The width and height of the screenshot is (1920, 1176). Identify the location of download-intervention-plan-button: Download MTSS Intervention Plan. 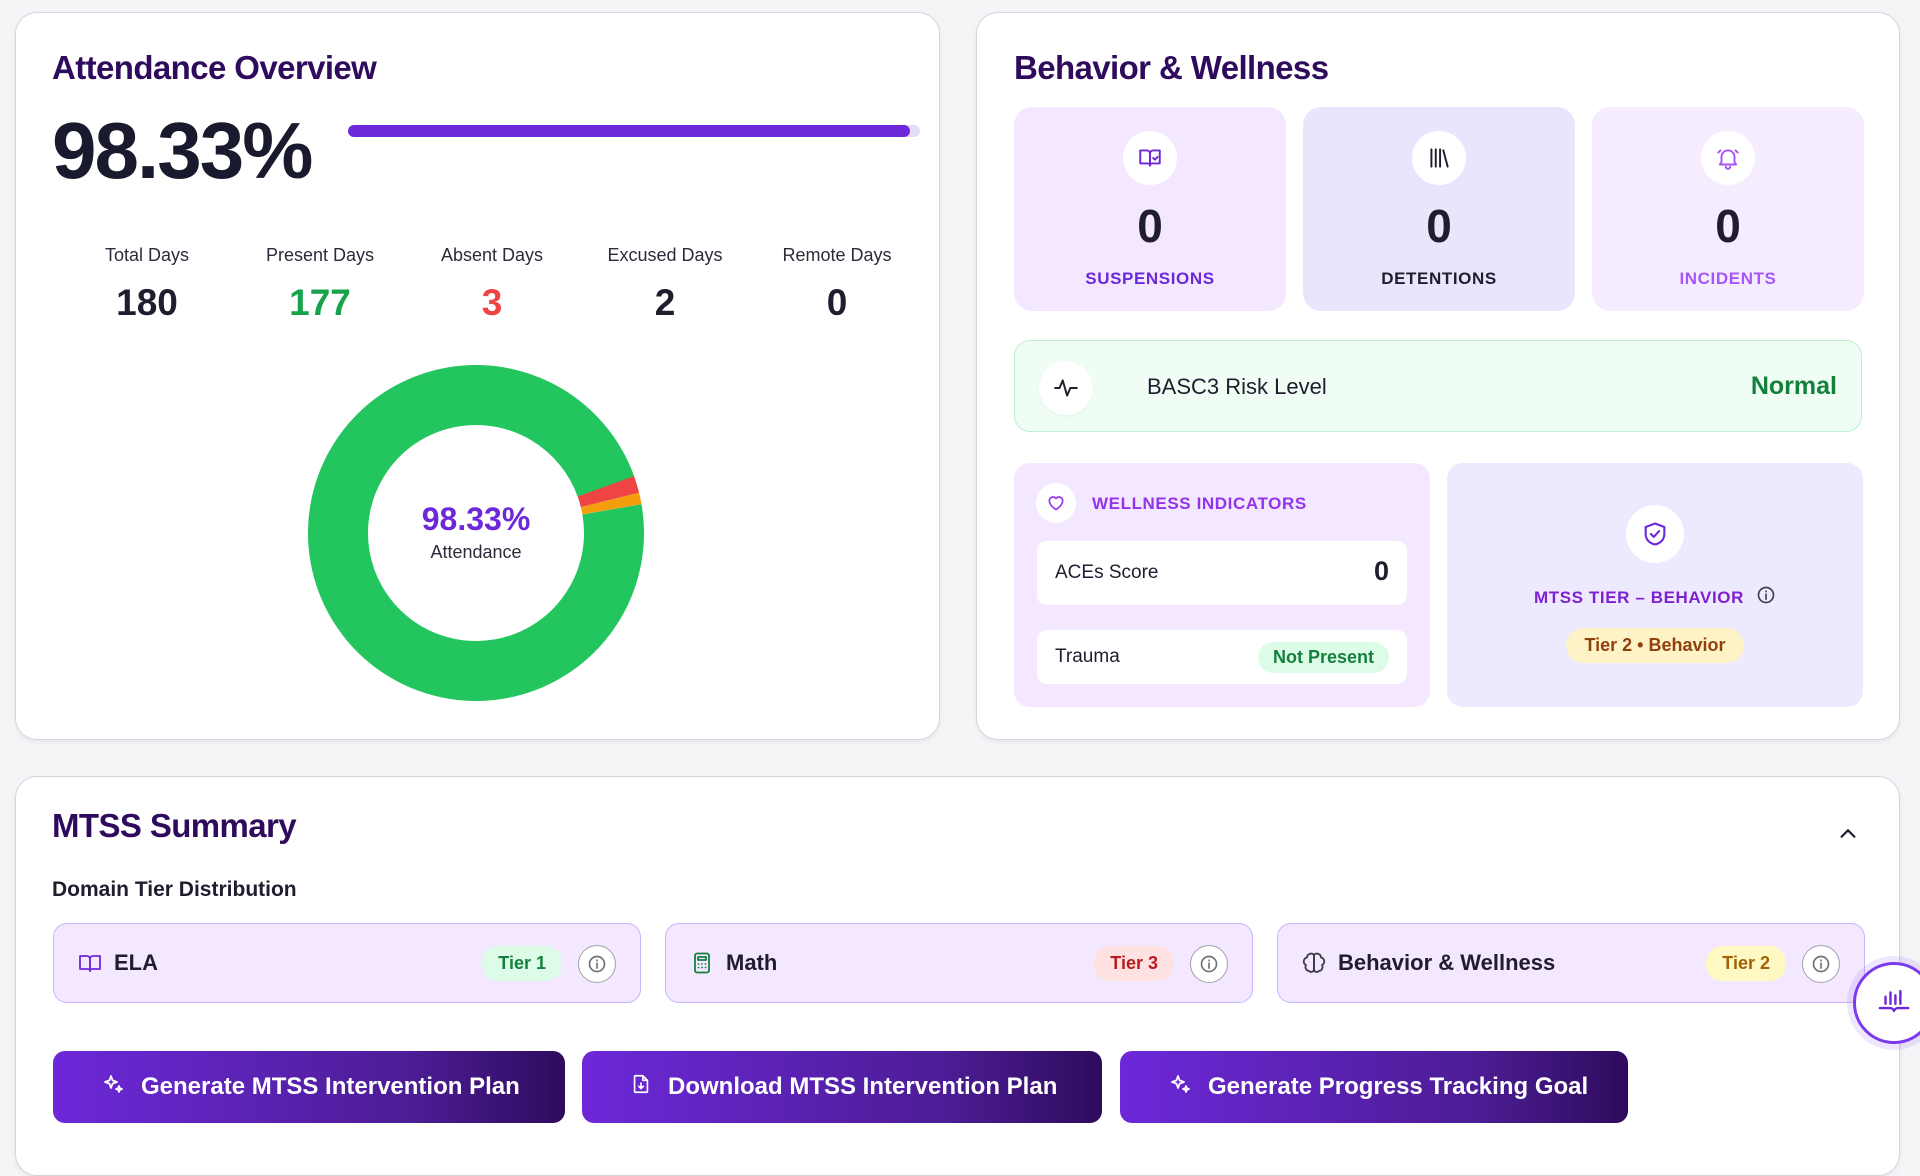
(842, 1087).